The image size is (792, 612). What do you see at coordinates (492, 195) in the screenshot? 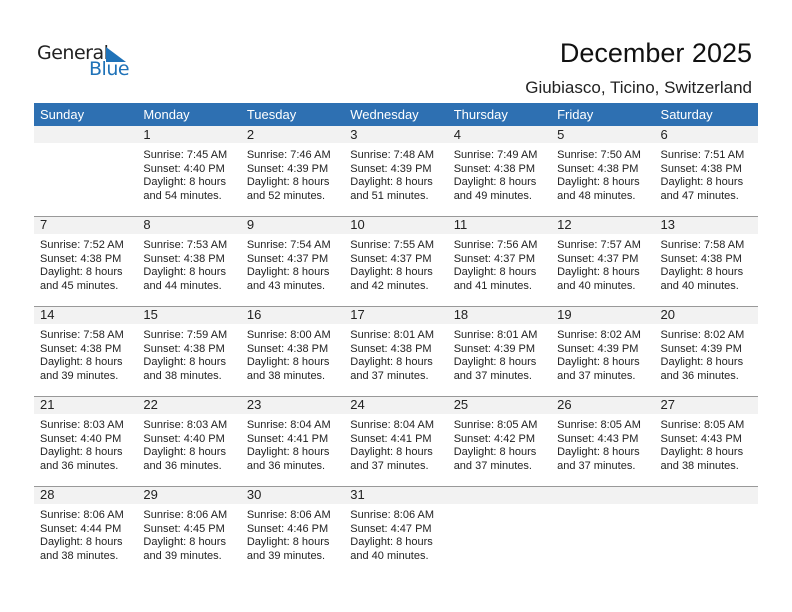
I see `daylight-minutes-text: and 49 minutes.` at bounding box center [492, 195].